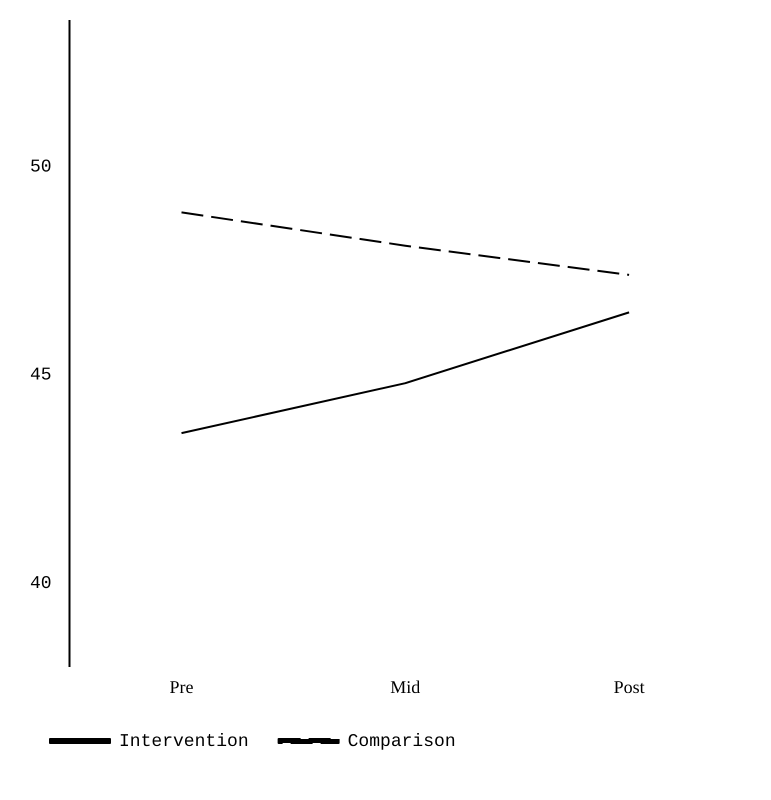 Image resolution: width=771 pixels, height=800 pixels. I want to click on legend-label: Comparison, so click(402, 742).